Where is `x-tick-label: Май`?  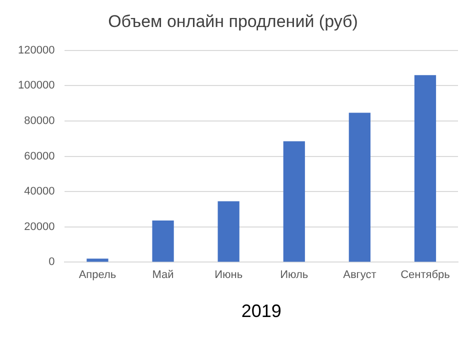 x-tick-label: Май is located at coordinates (163, 274).